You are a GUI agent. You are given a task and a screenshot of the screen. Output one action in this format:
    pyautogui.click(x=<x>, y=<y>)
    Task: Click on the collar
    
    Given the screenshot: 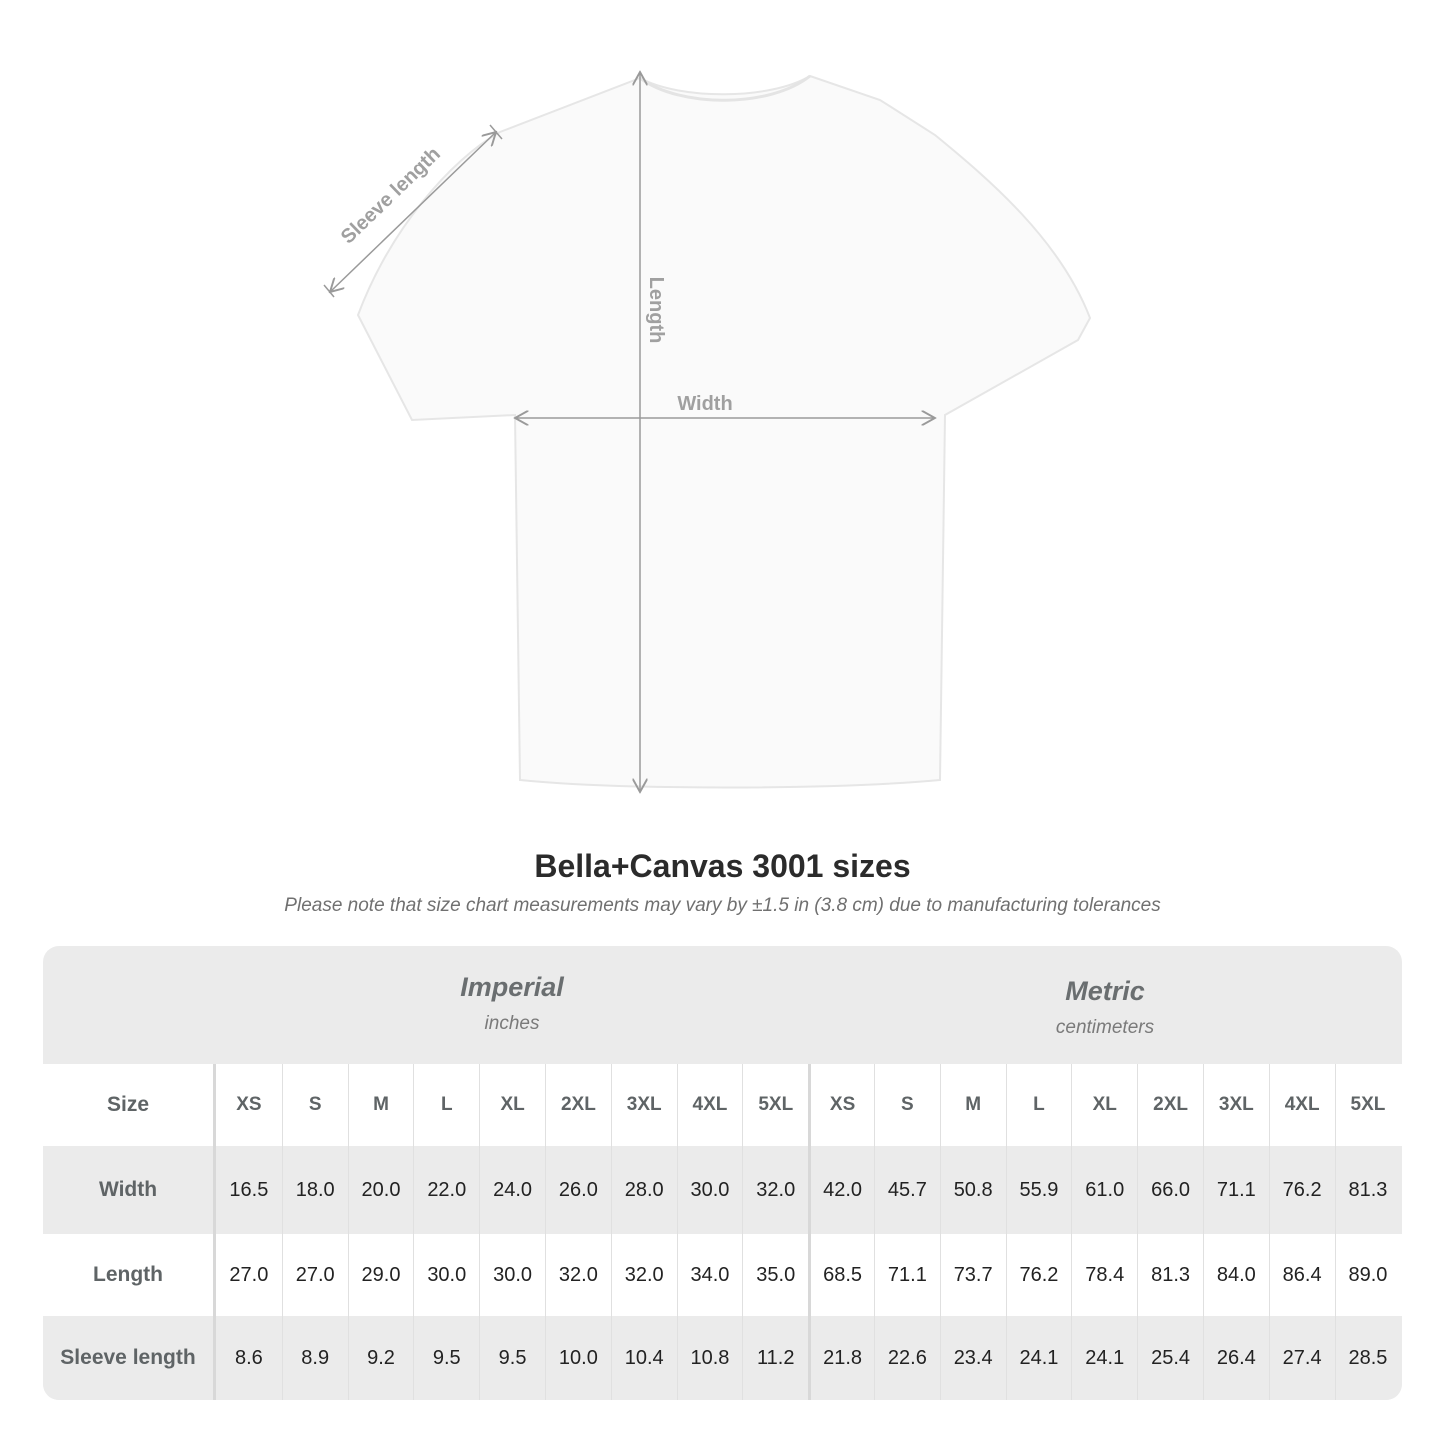 What is the action you would take?
    pyautogui.click(x=725, y=88)
    